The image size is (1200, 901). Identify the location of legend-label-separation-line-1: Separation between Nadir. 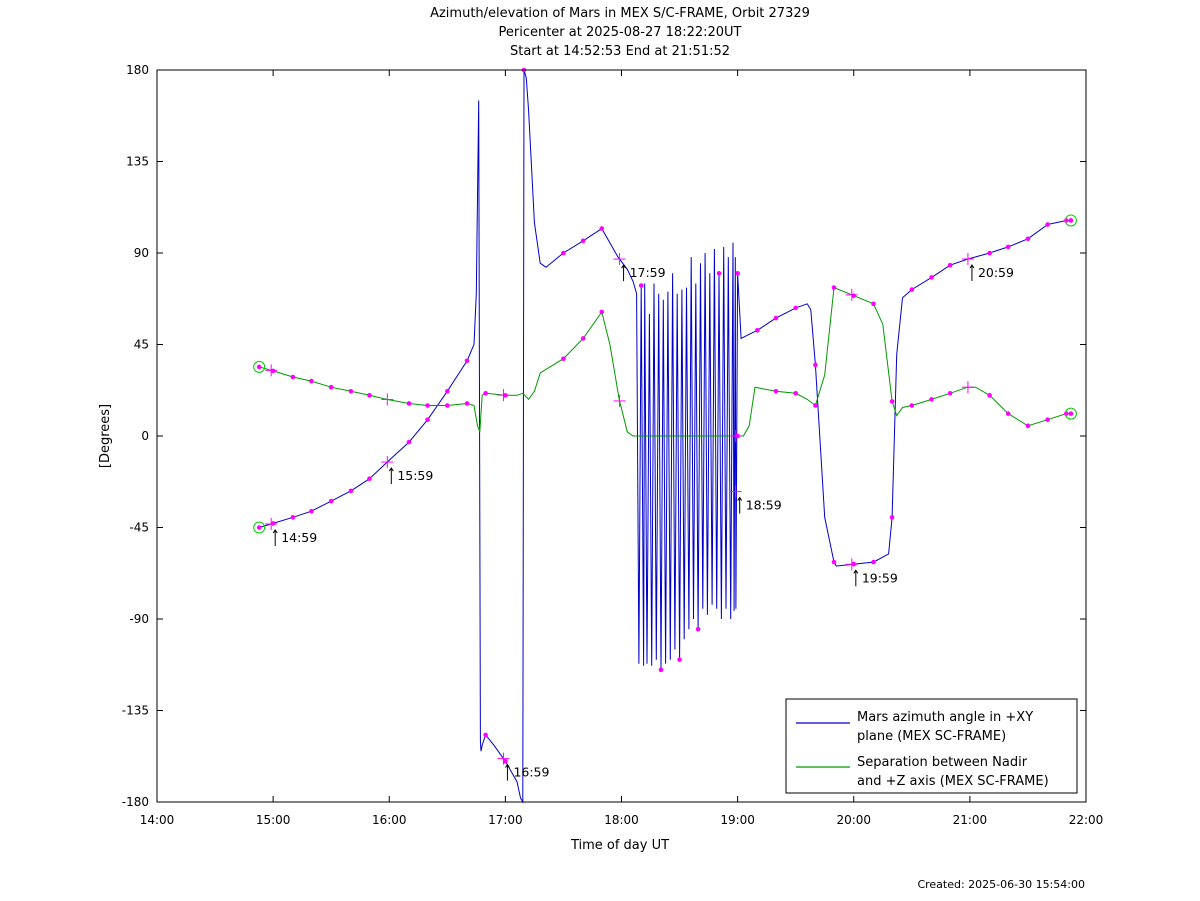
(942, 762).